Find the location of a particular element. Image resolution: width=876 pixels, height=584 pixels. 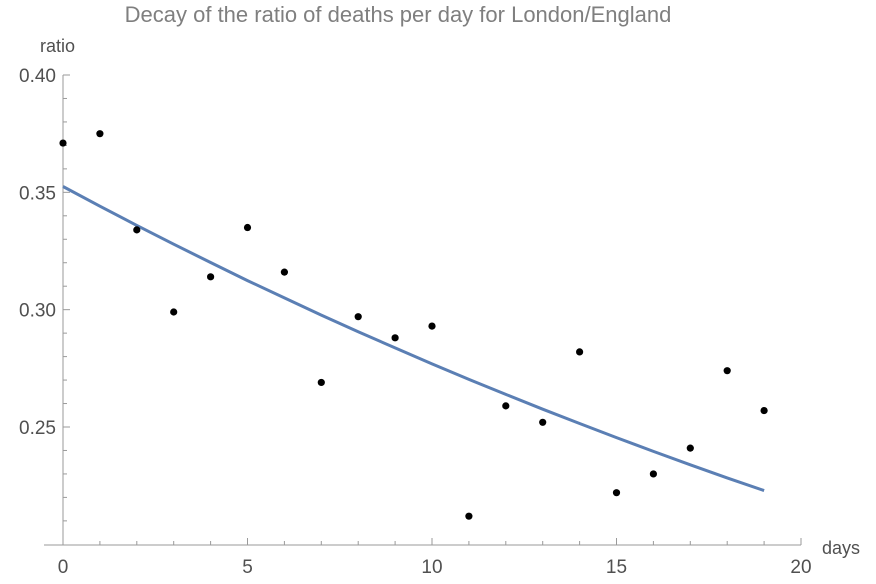

x-tick-label: 15 is located at coordinates (616, 567).